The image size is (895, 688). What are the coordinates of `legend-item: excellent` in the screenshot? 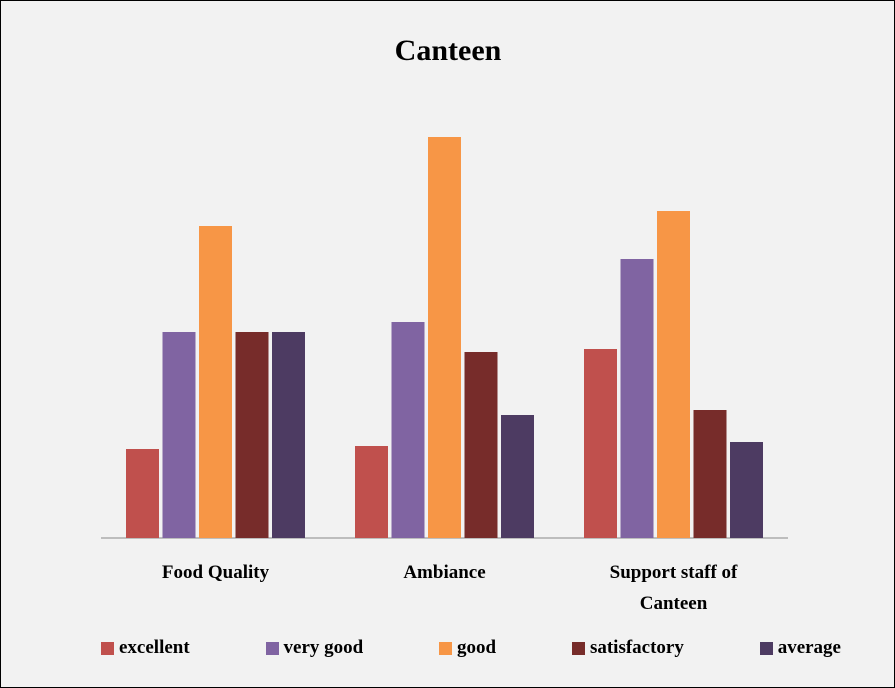 It's located at (145, 648).